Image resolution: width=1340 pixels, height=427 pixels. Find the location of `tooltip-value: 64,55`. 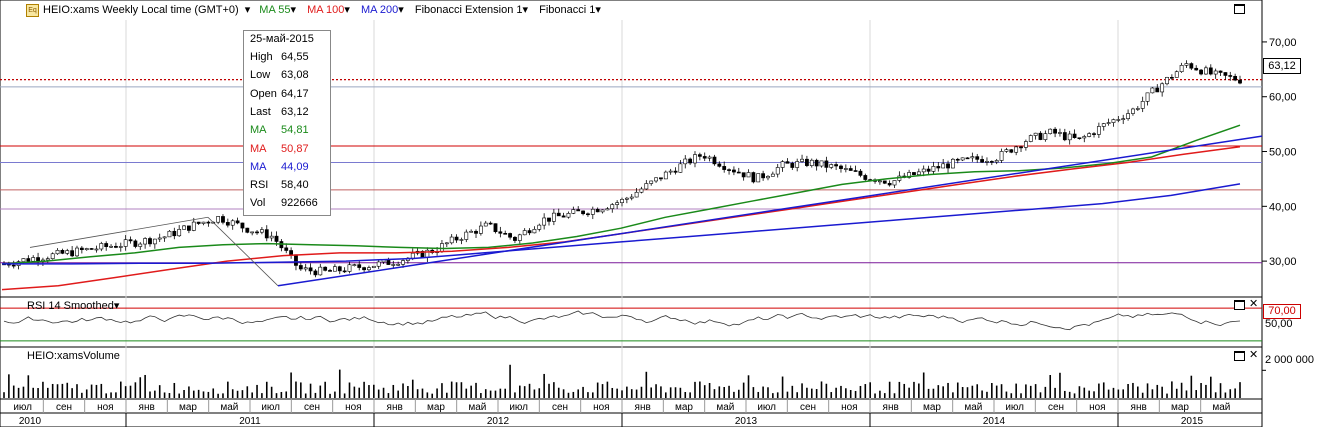

tooltip-value: 64,55 is located at coordinates (293, 57).